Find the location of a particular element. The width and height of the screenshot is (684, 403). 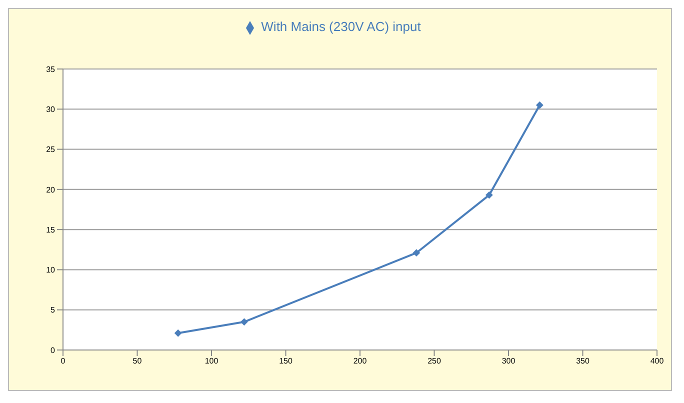

y-tick-label: 25 is located at coordinates (51, 149).